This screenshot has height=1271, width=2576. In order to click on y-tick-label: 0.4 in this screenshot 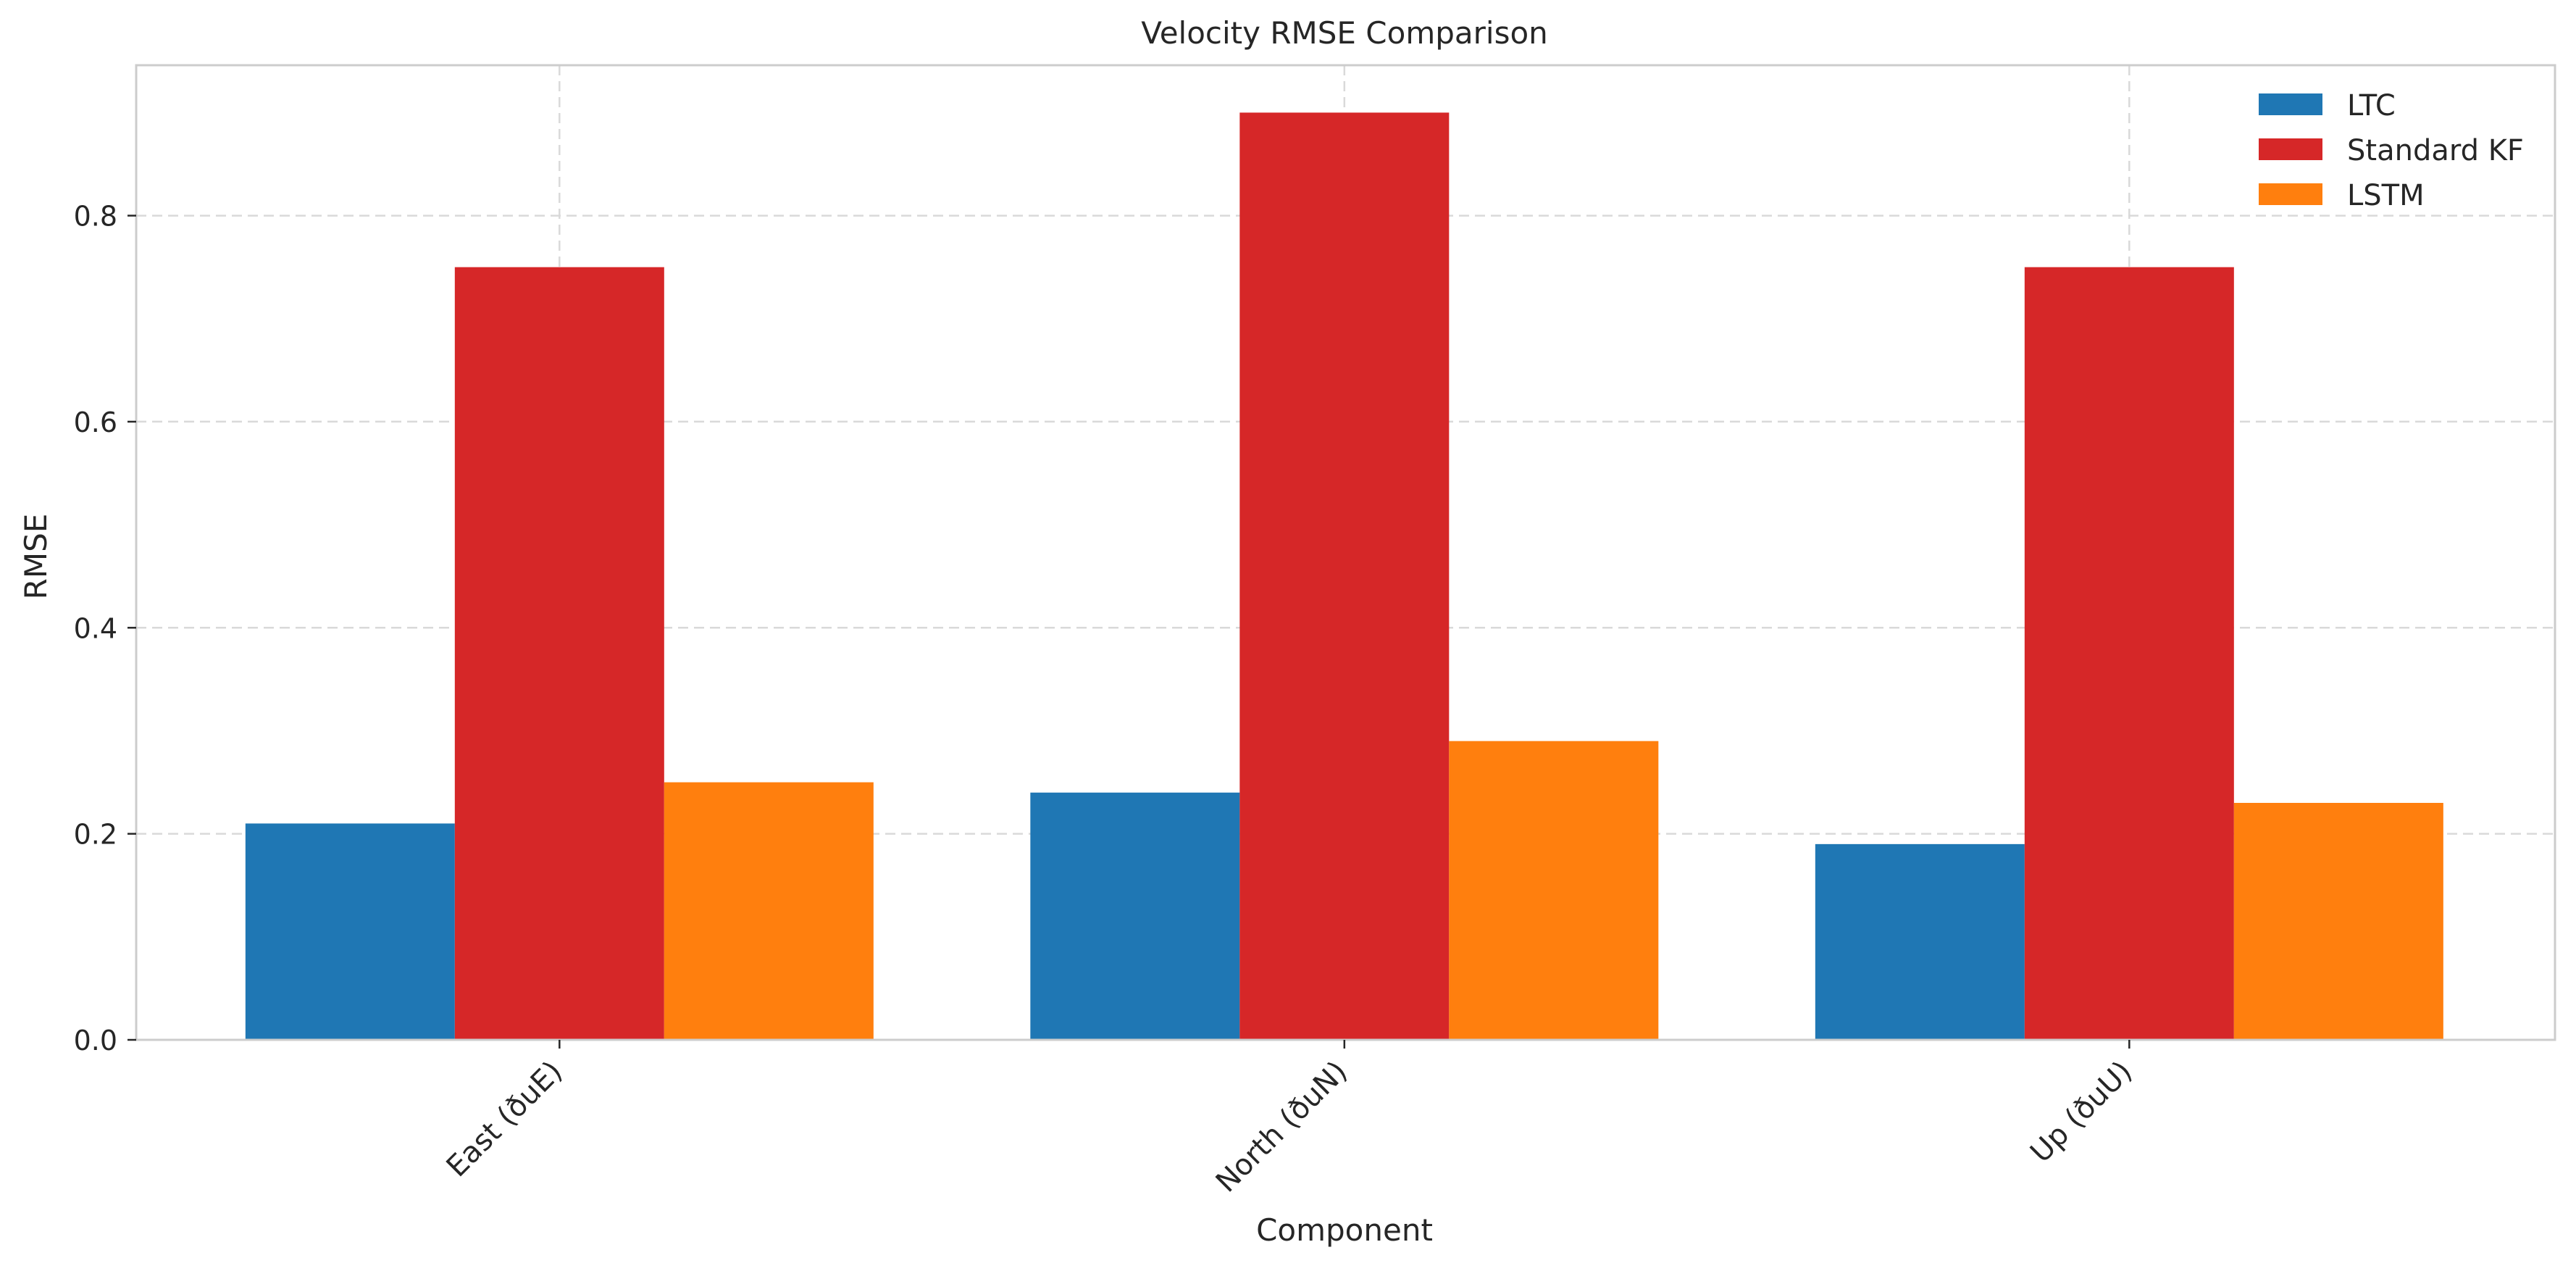, I will do `click(96, 628)`.